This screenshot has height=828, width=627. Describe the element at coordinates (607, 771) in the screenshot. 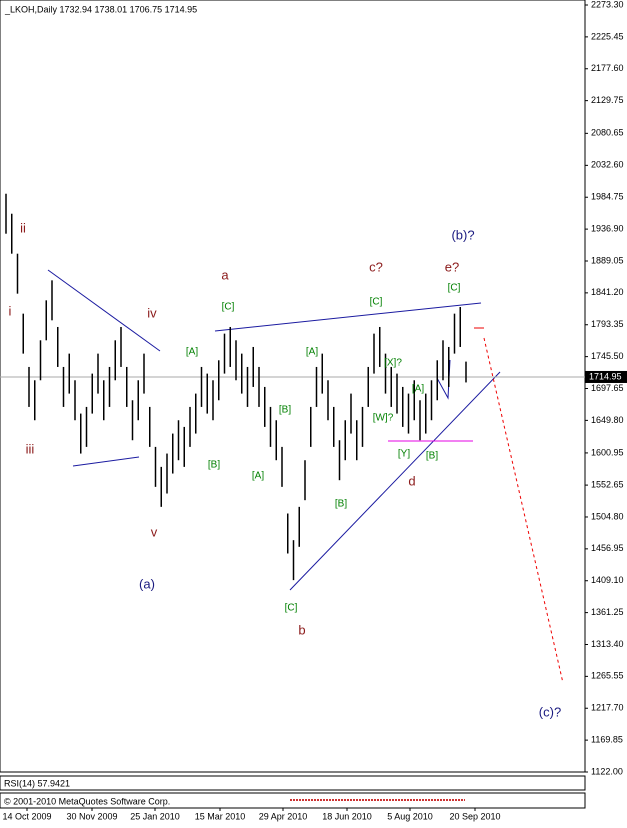

I see `y-tick-label: 1122.00` at that location.